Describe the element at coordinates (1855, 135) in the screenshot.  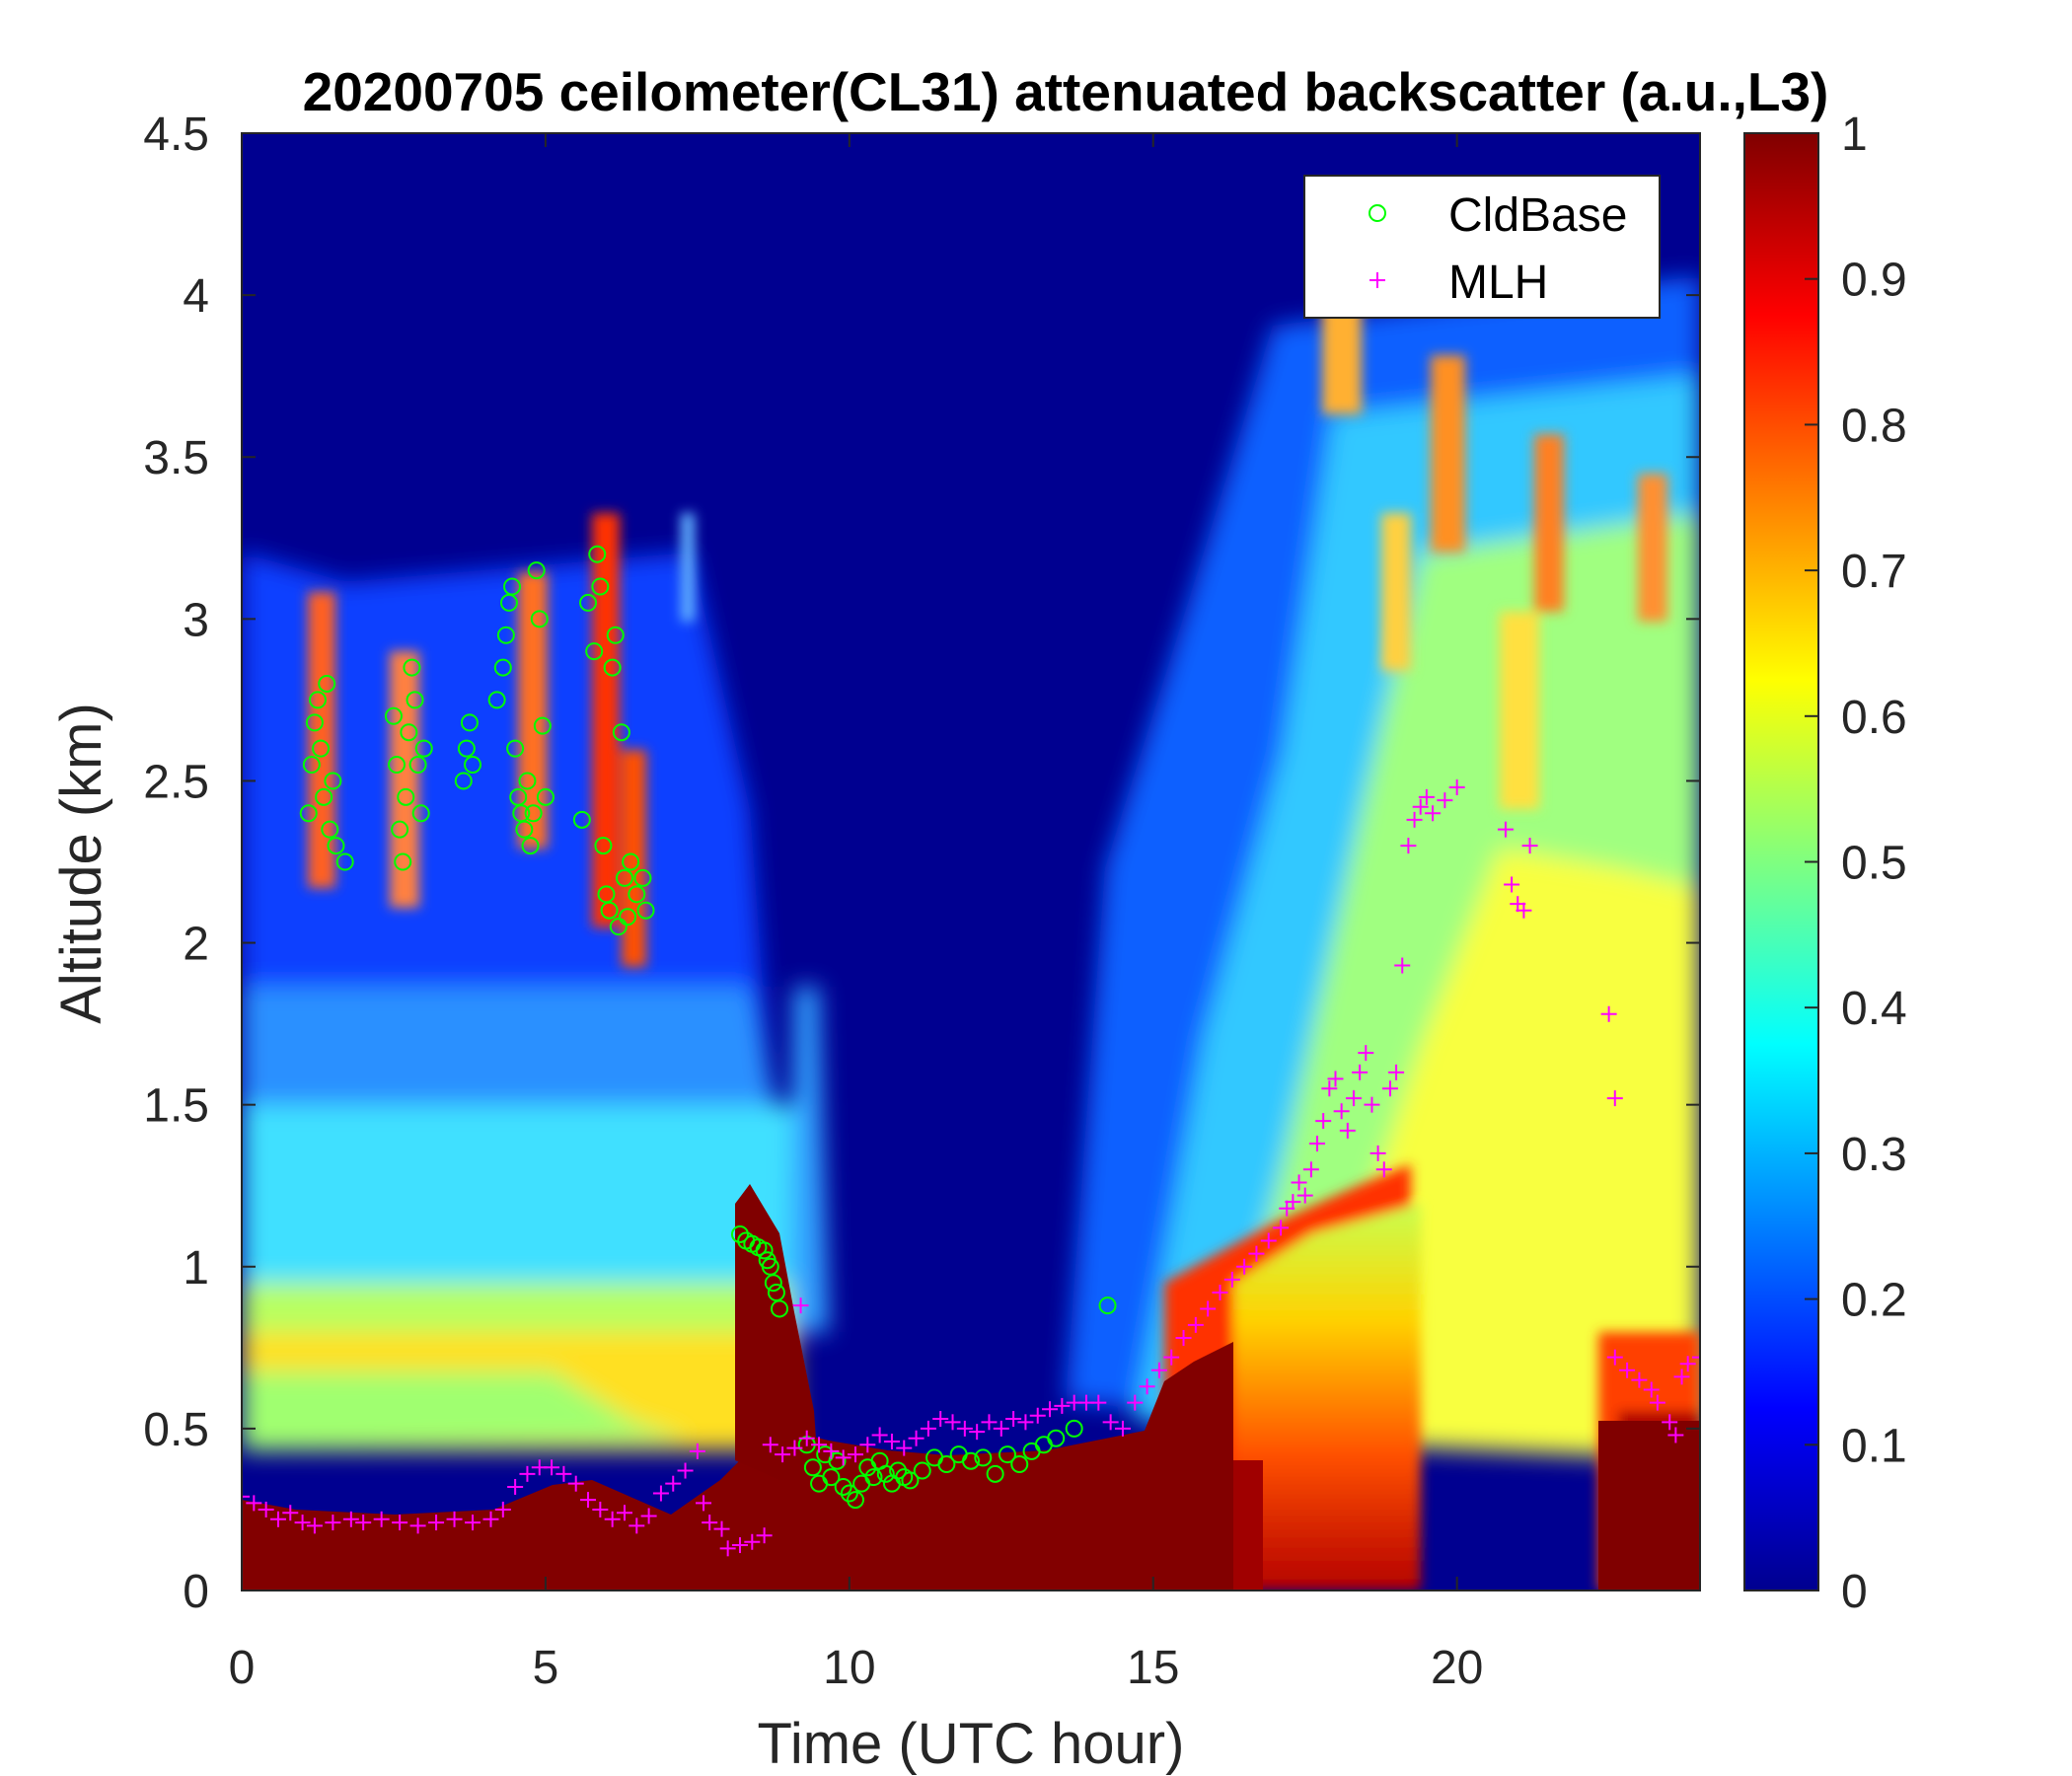
I see `colorbar-tick-label: 1` at that location.